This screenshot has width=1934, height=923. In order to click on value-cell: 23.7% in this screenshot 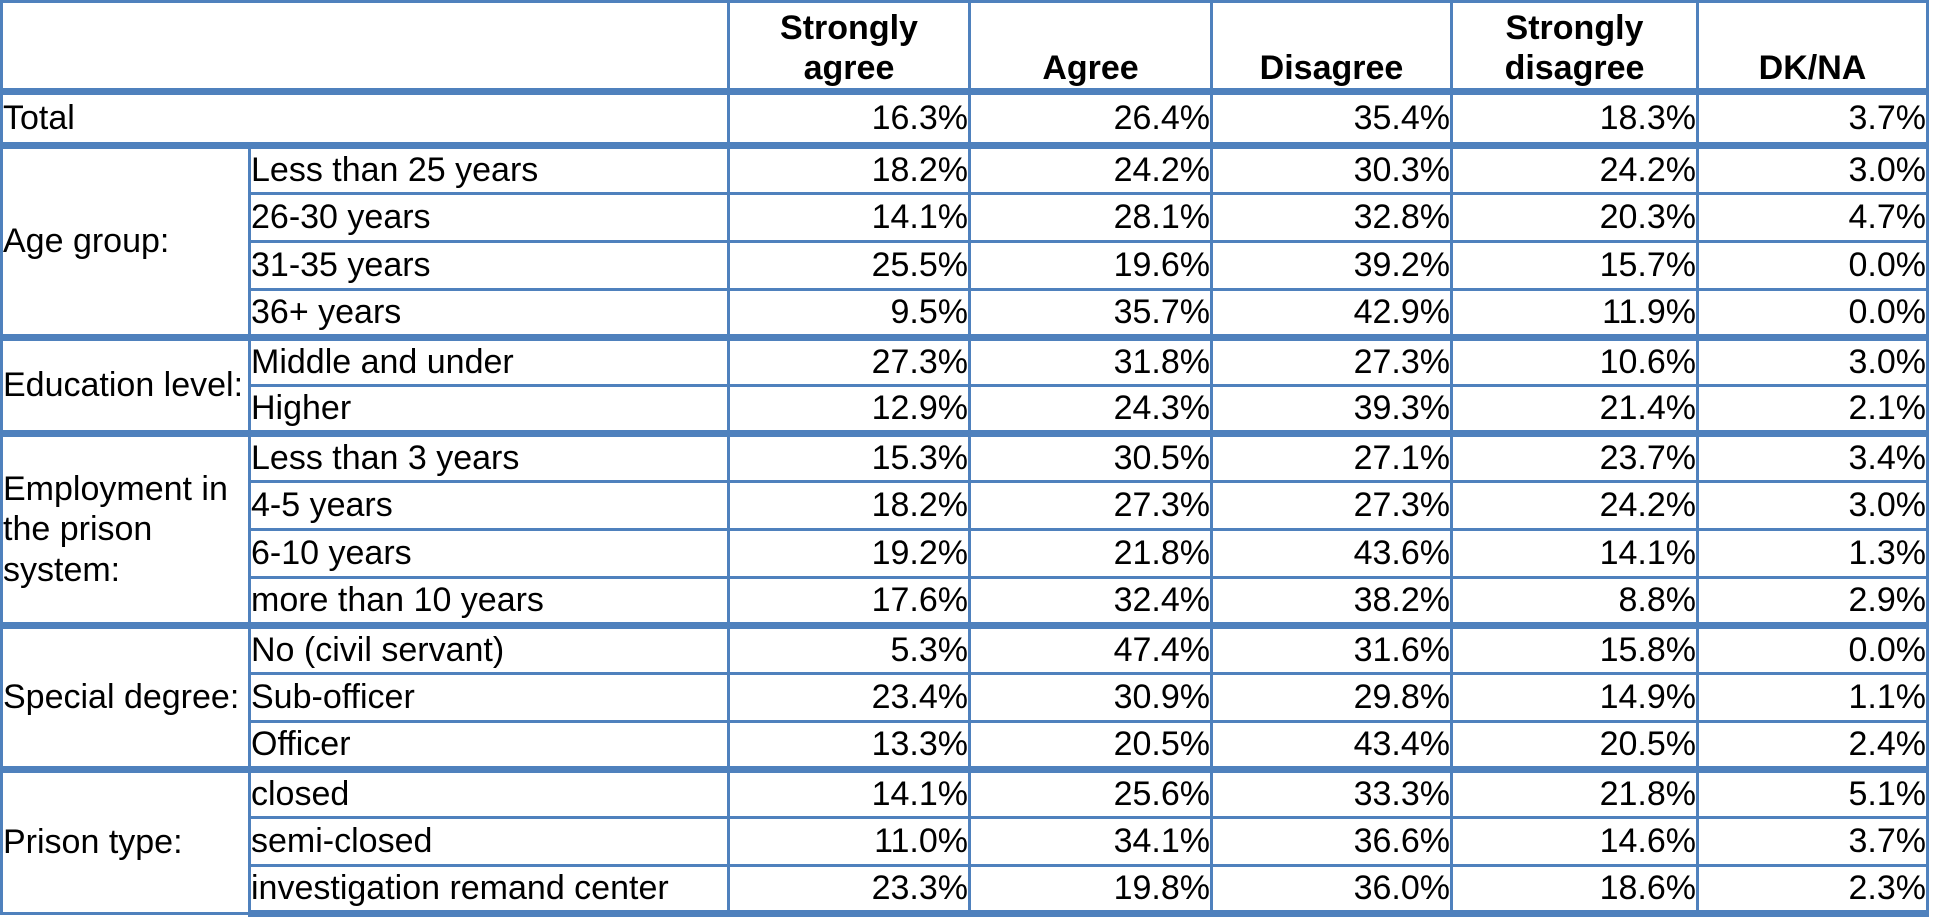, I will do `click(1574, 456)`.